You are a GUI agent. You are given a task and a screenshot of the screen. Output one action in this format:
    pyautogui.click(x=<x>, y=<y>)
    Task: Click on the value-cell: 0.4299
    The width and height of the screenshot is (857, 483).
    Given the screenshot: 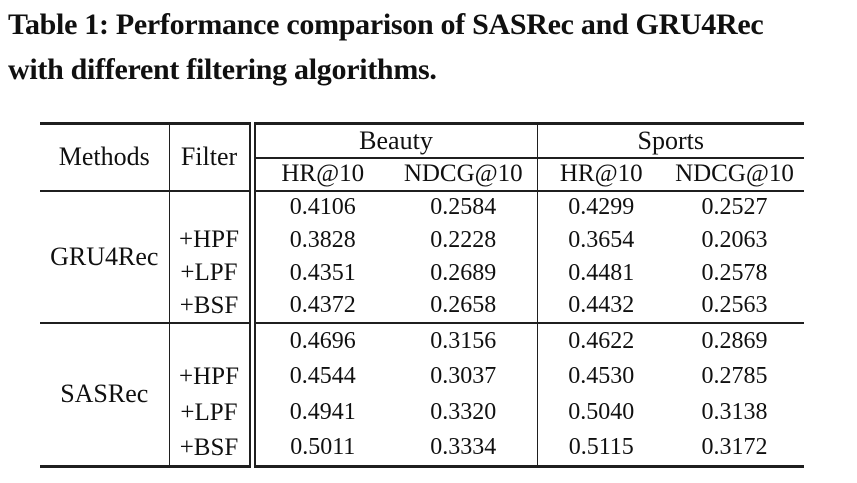 What is the action you would take?
    pyautogui.click(x=600, y=207)
    